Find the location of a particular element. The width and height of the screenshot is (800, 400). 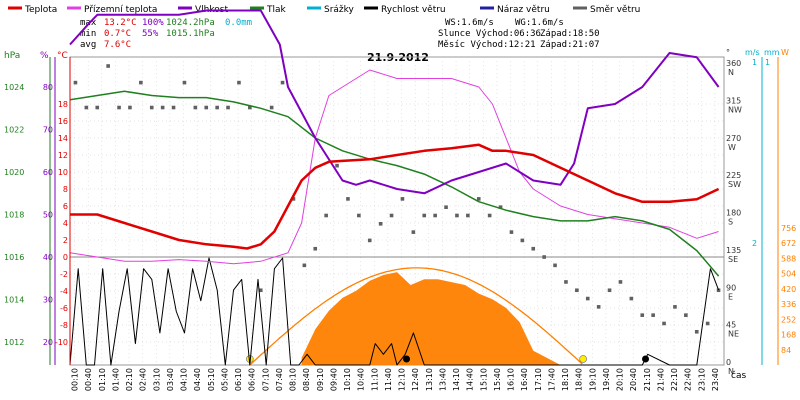

tick-time: 02:10 is located at coordinates (129, 379).